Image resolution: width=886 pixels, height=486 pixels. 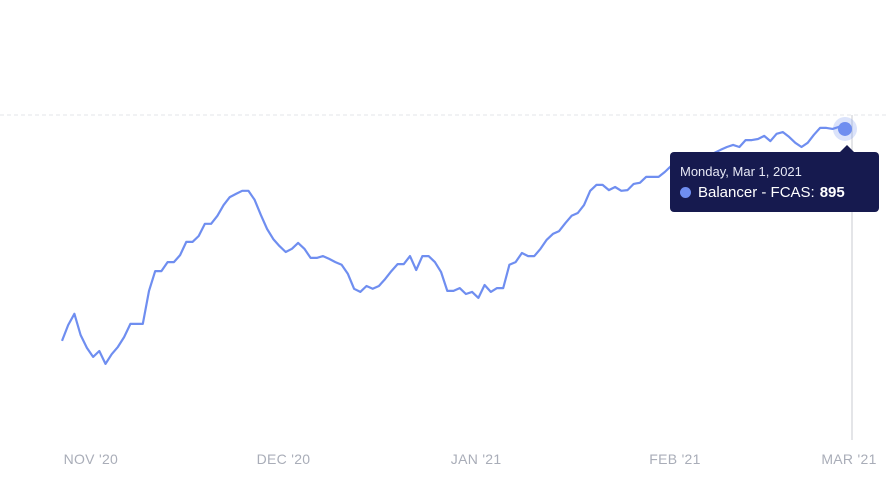 What do you see at coordinates (756, 192) in the screenshot?
I see `tooltip-label: Balancer - FCAS:` at bounding box center [756, 192].